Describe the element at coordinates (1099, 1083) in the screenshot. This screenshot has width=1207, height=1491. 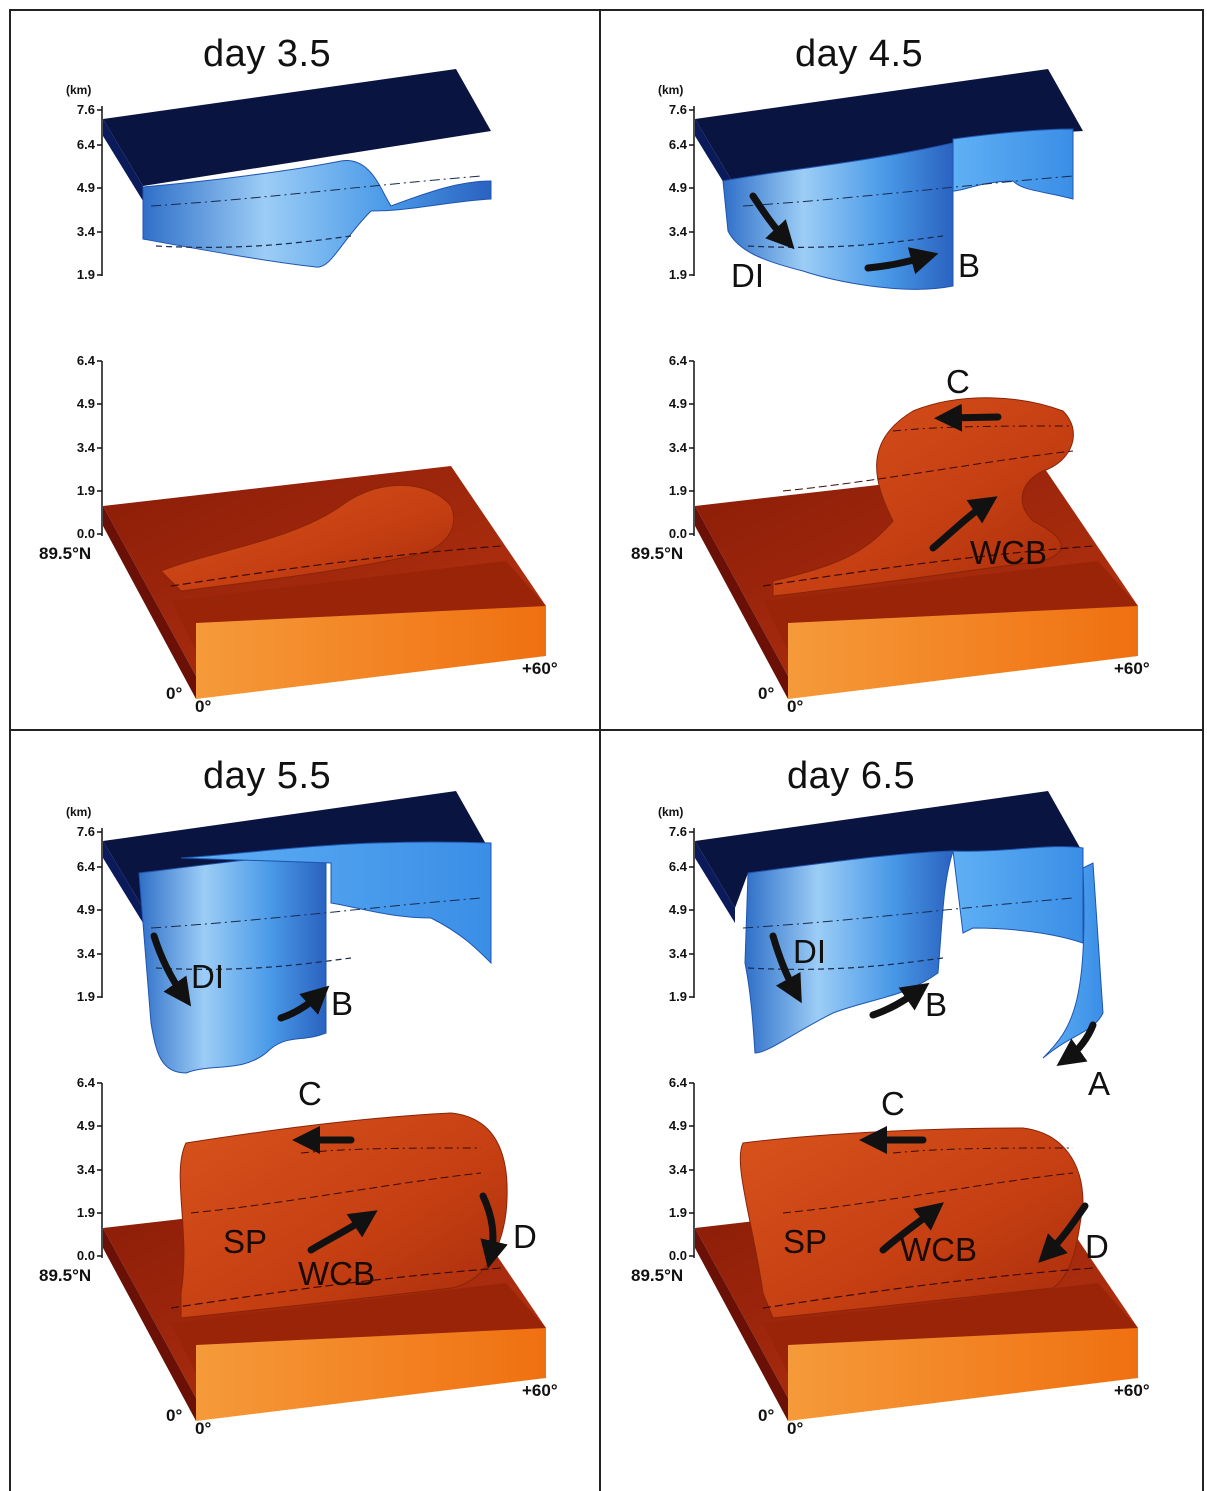
I see `annotation-a: A` at that location.